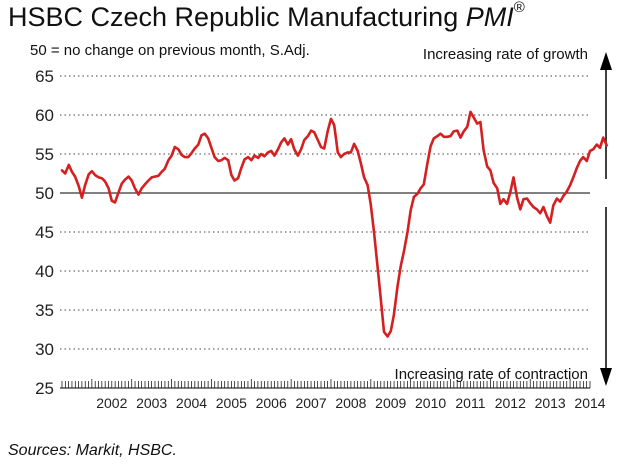 The image size is (640, 475). I want to click on y-tick-label: 35, so click(44, 310).